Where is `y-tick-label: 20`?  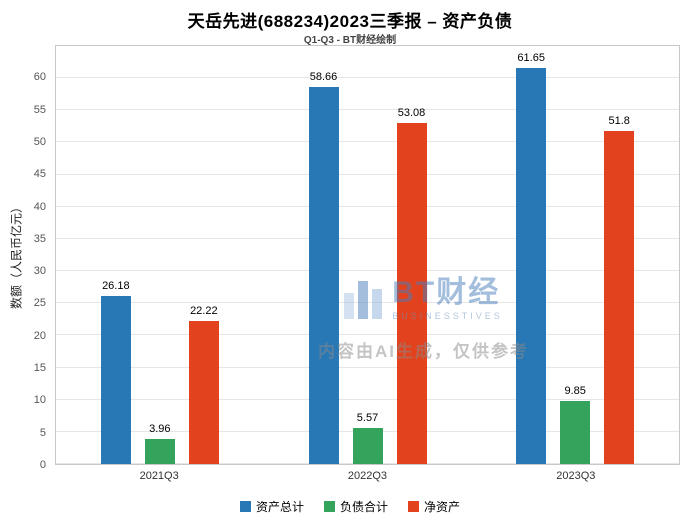
y-tick-label: 20 is located at coordinates (39, 335).